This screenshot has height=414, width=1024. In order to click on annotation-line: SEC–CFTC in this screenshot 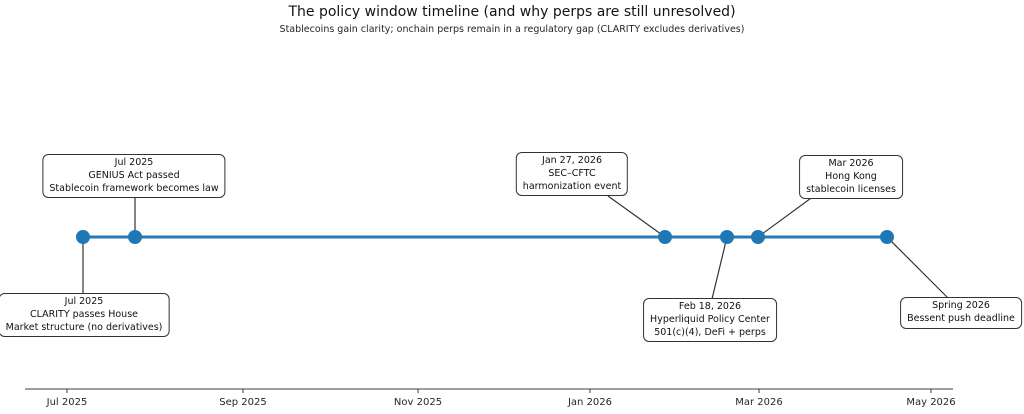, I will do `click(572, 173)`.